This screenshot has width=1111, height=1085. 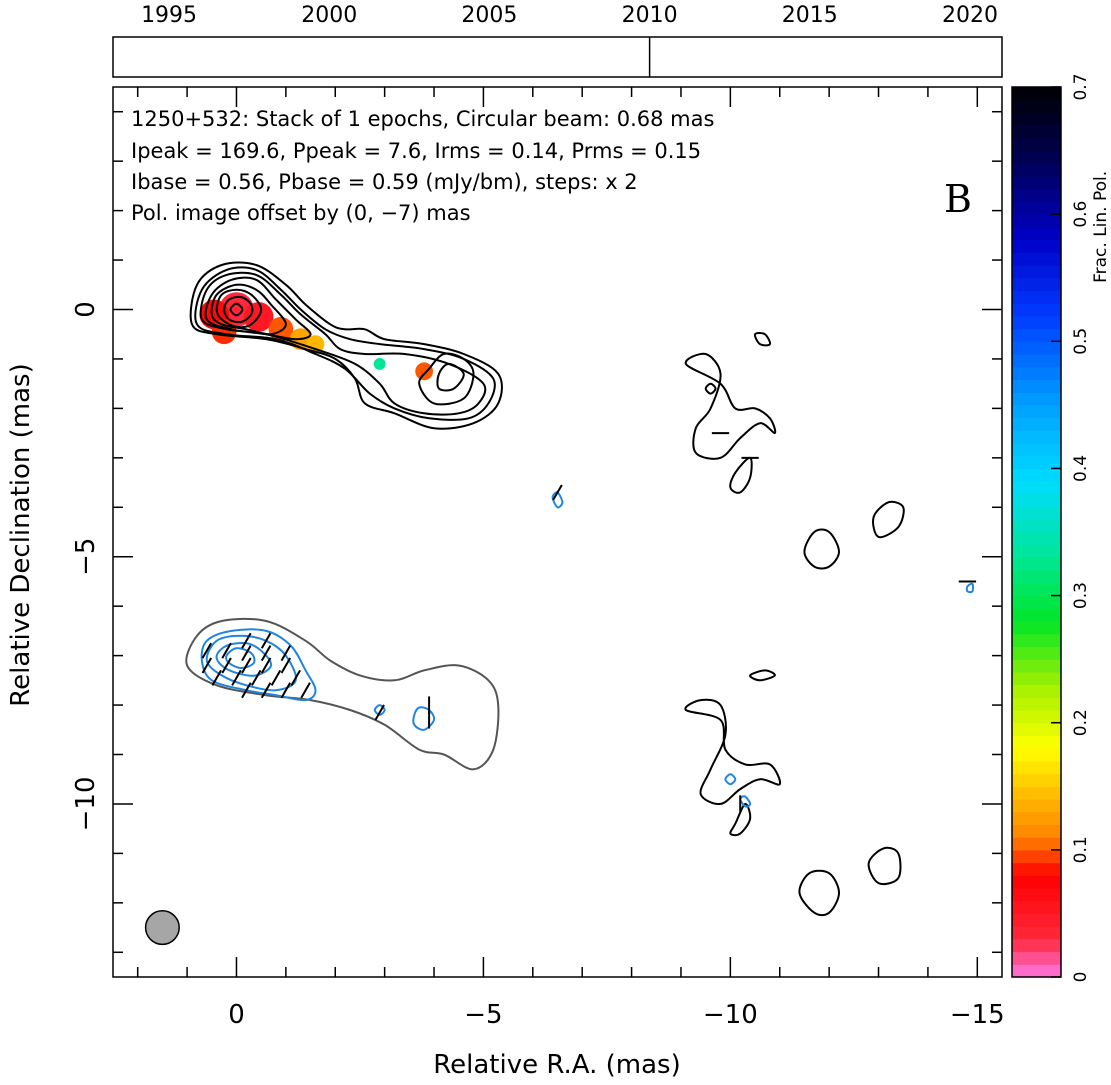 What do you see at coordinates (489, 15) in the screenshot?
I see `epoch-tick-label: 2005` at bounding box center [489, 15].